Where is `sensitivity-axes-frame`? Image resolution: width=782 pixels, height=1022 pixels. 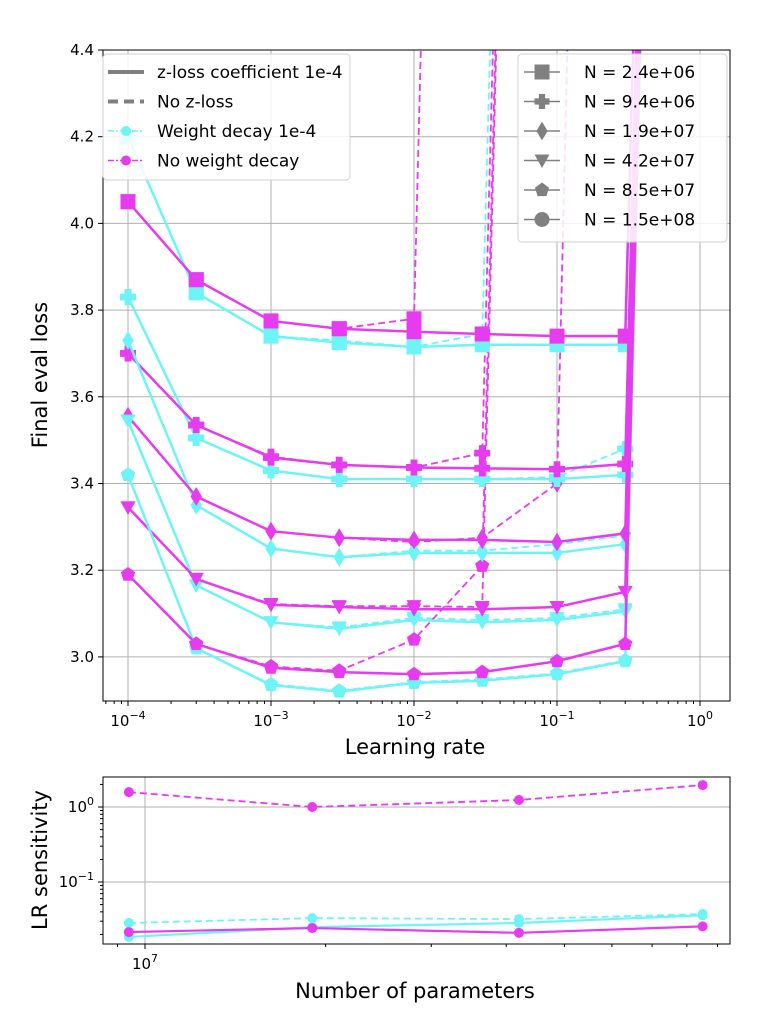
sensitivity-axes-frame is located at coordinates (416, 860).